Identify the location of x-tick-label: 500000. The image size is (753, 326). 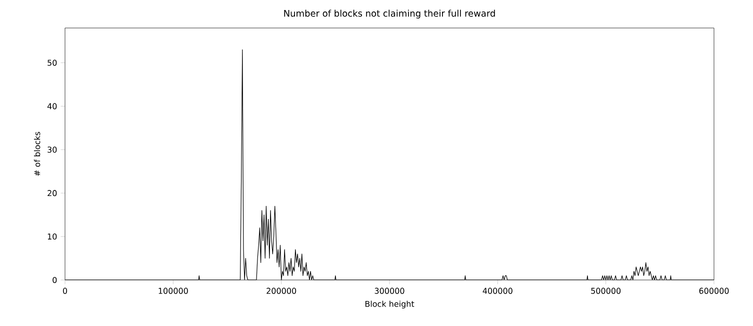
(606, 291).